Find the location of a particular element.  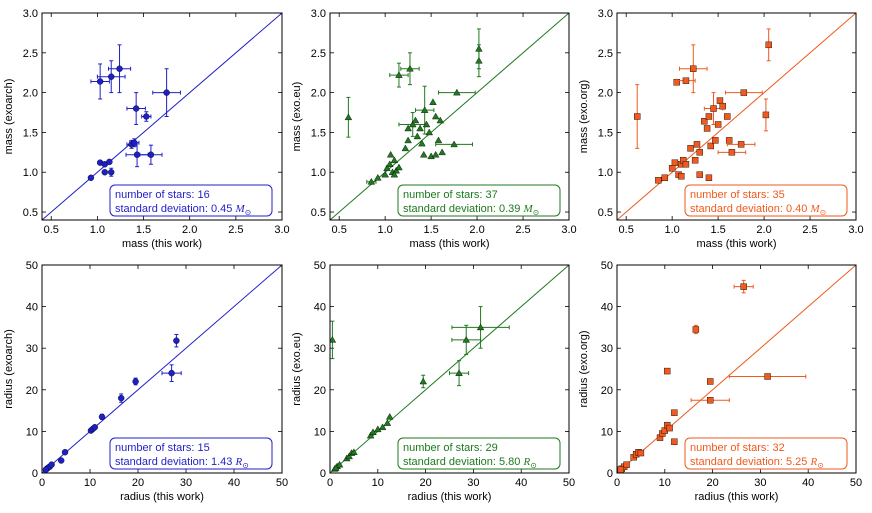

x-tick-label: 2.5 is located at coordinates (235, 230).